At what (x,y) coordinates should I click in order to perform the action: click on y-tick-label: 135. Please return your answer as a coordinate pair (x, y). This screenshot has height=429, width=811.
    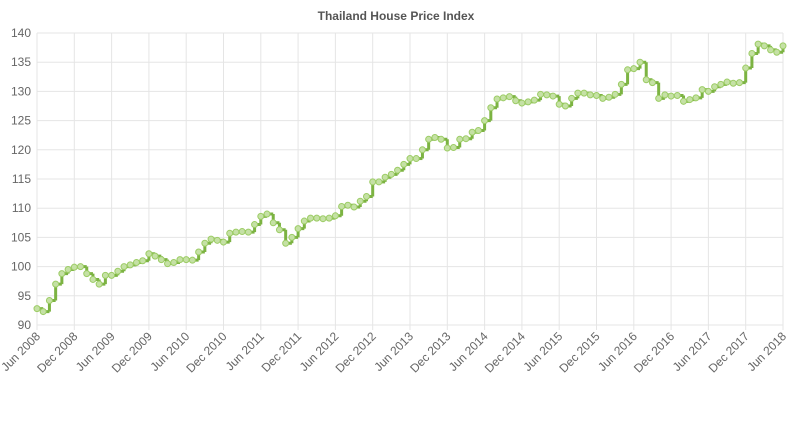
    Looking at the image, I should click on (21, 62).